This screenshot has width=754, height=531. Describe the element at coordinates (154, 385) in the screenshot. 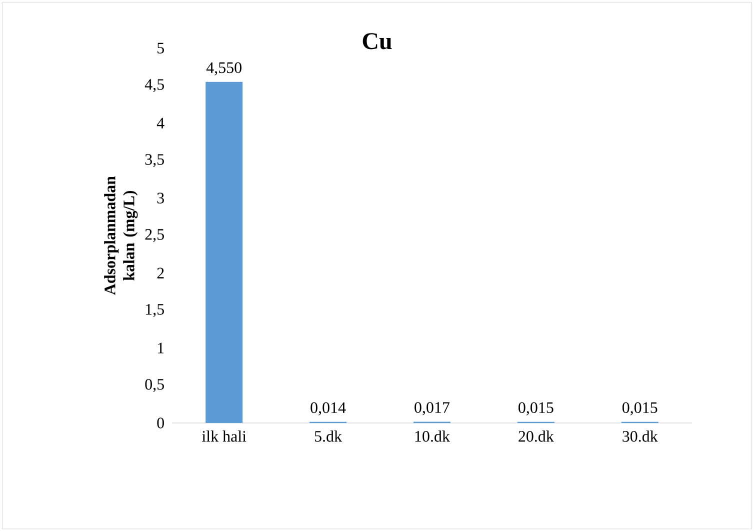

I see `y-tick-label: 0,5` at that location.